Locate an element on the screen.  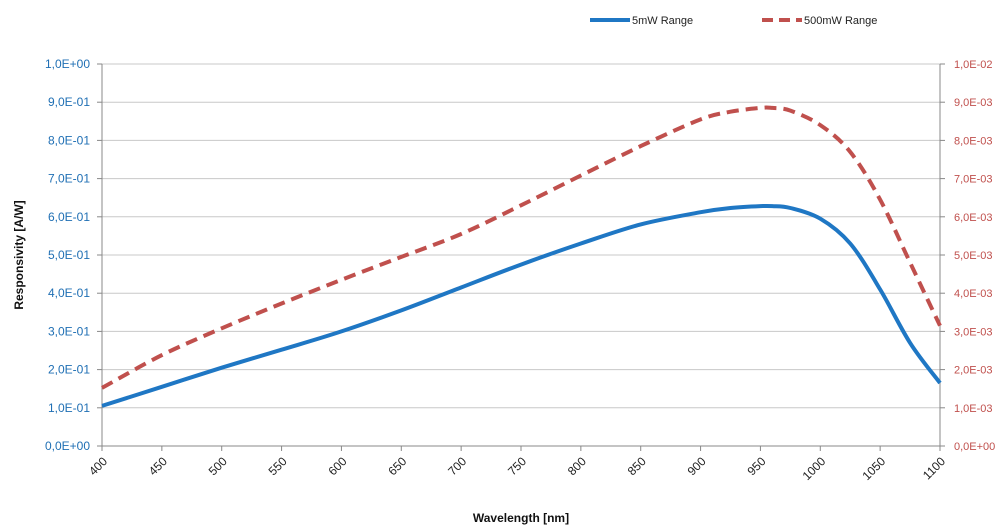
y-axis-title: Responsivity [A/W] is located at coordinates (19, 254).